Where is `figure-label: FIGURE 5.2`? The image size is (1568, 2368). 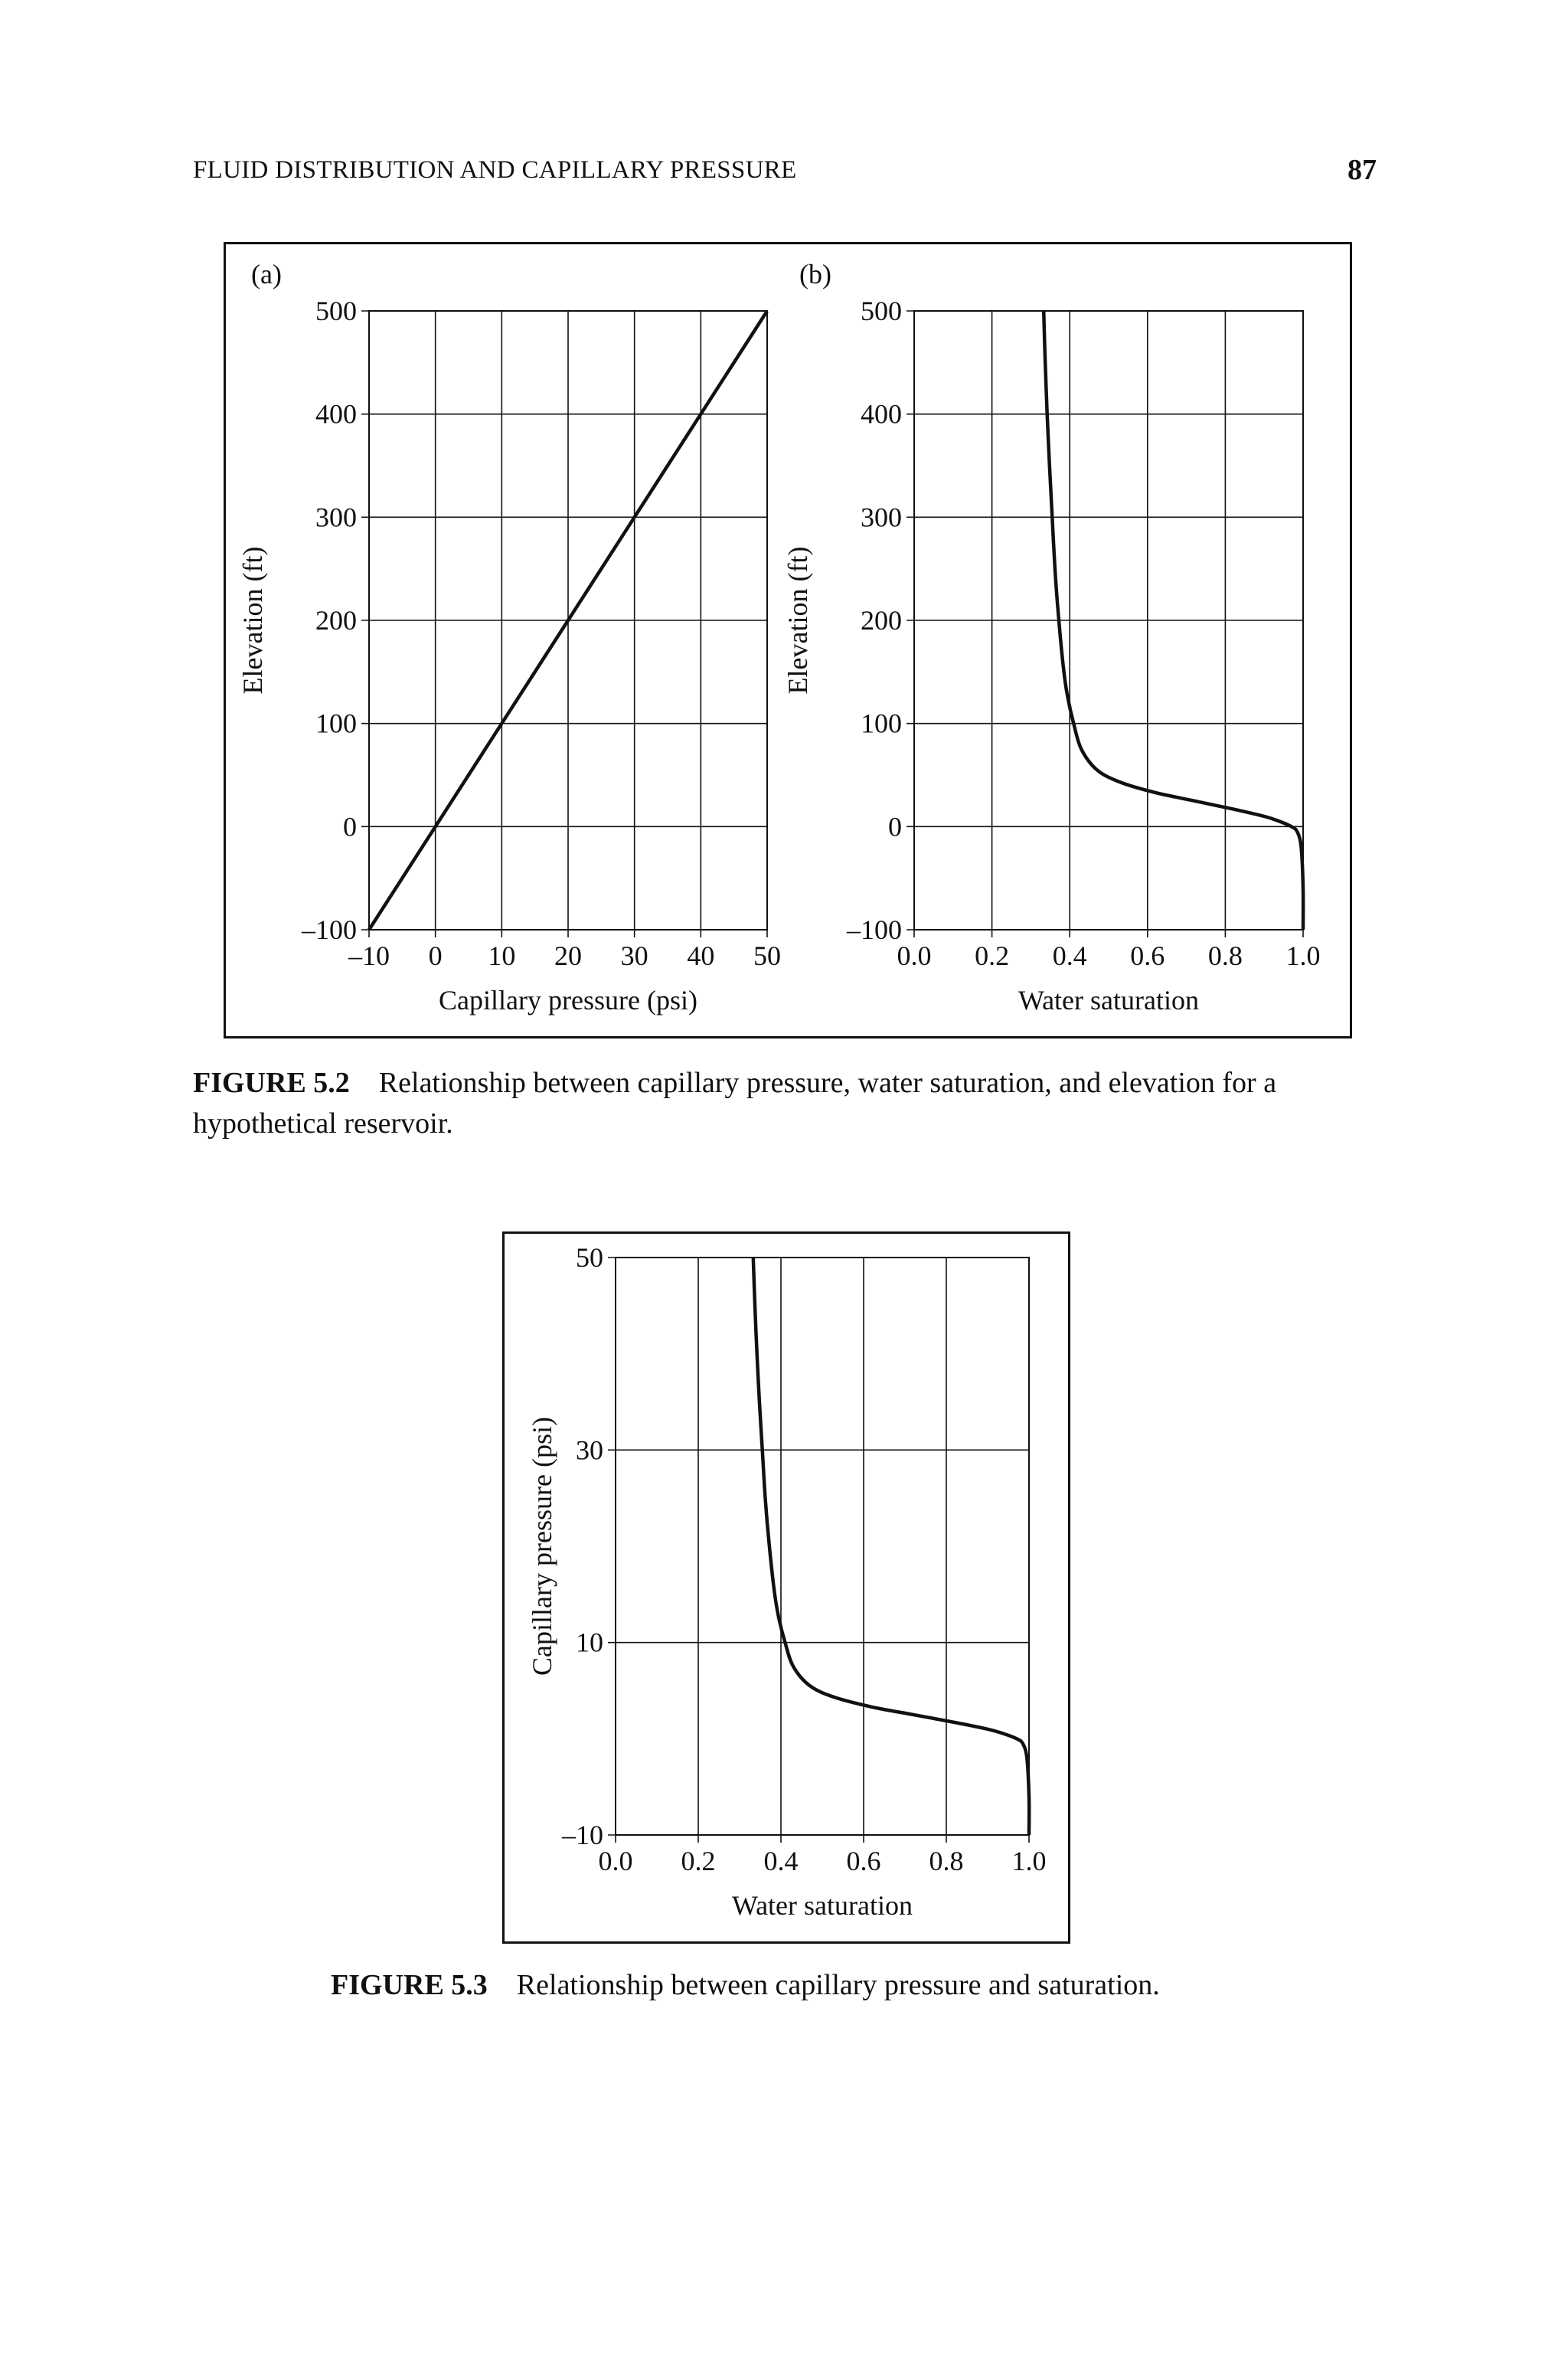
figure-label: FIGURE 5.2 is located at coordinates (271, 1083).